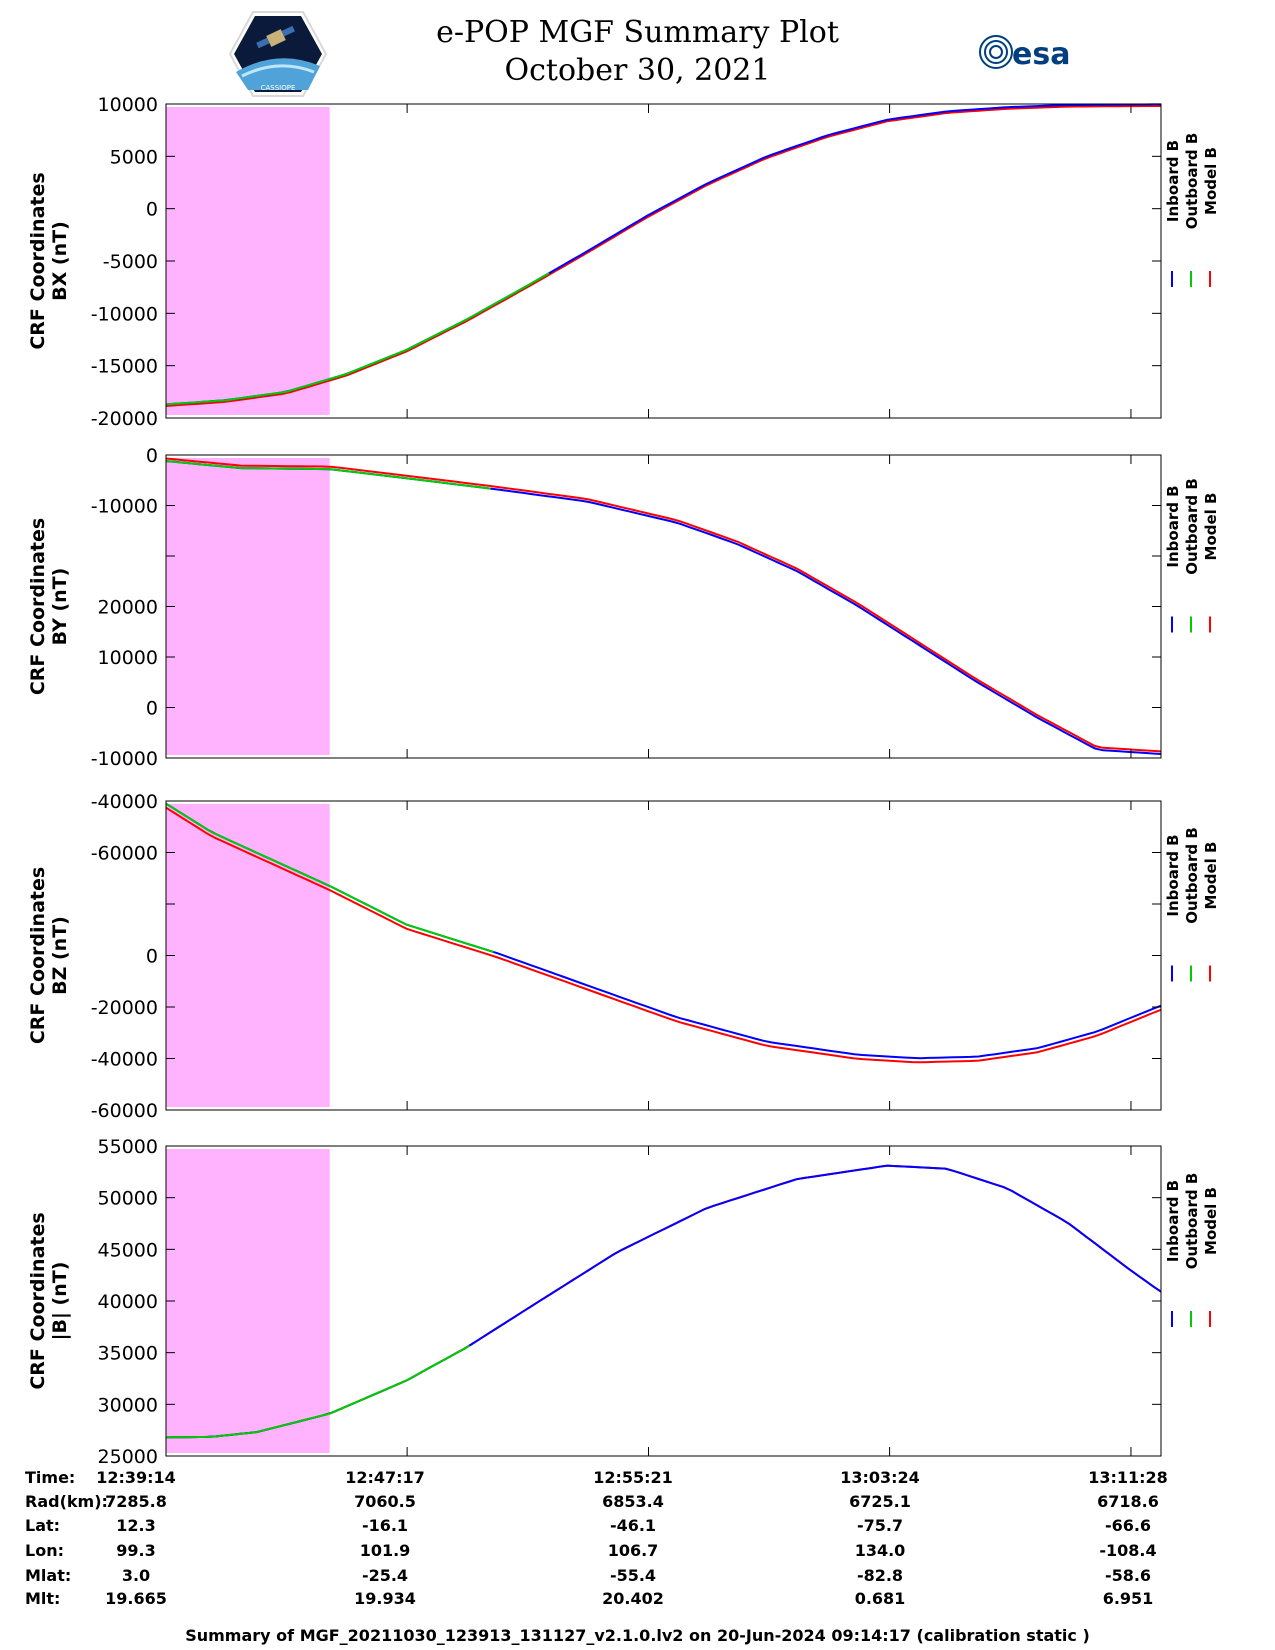 Image resolution: width=1275 pixels, height=1650 pixels. I want to click on info-cell: 106.7, so click(633, 1550).